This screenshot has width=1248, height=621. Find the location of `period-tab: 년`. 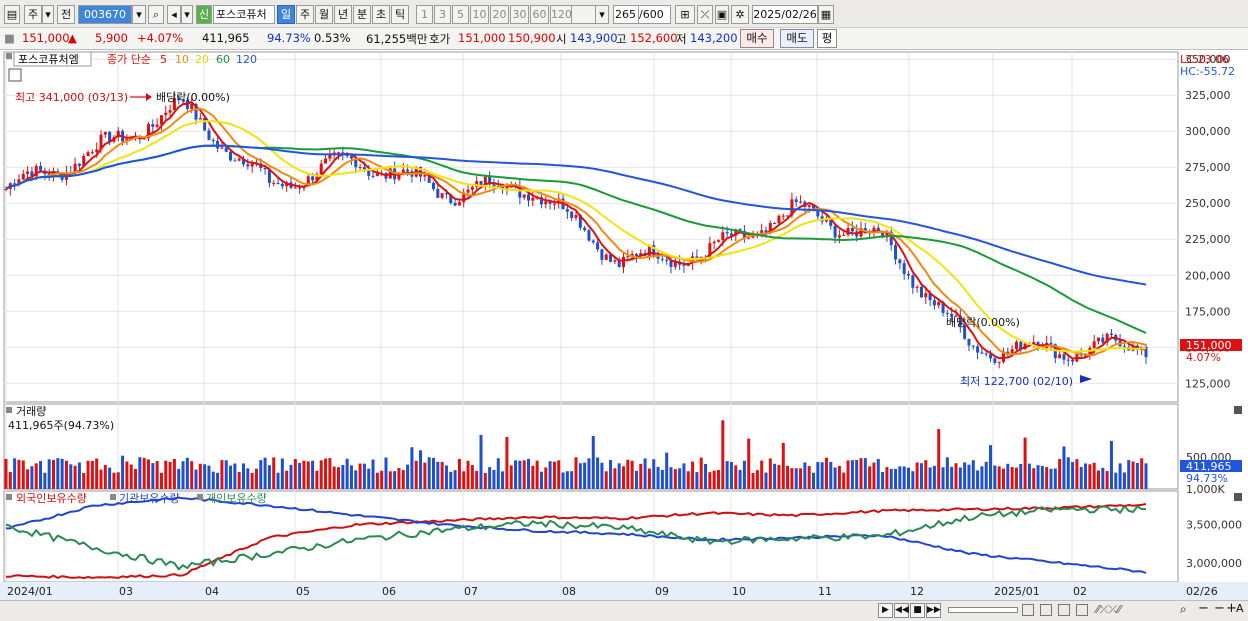

period-tab: 년 is located at coordinates (343, 14).